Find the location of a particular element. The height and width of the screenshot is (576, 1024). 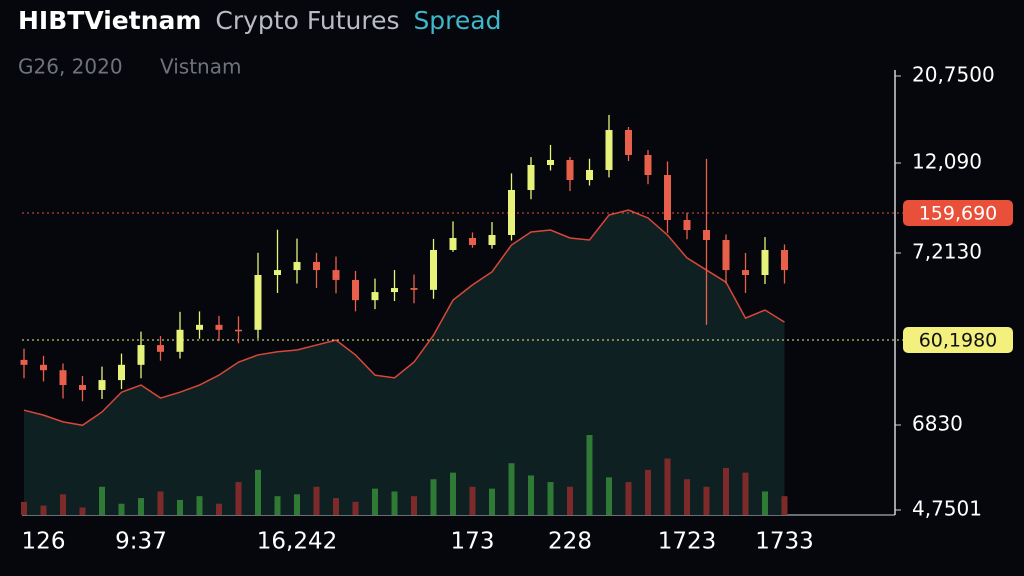

x-tick-label: 9:37 is located at coordinates (141, 542).